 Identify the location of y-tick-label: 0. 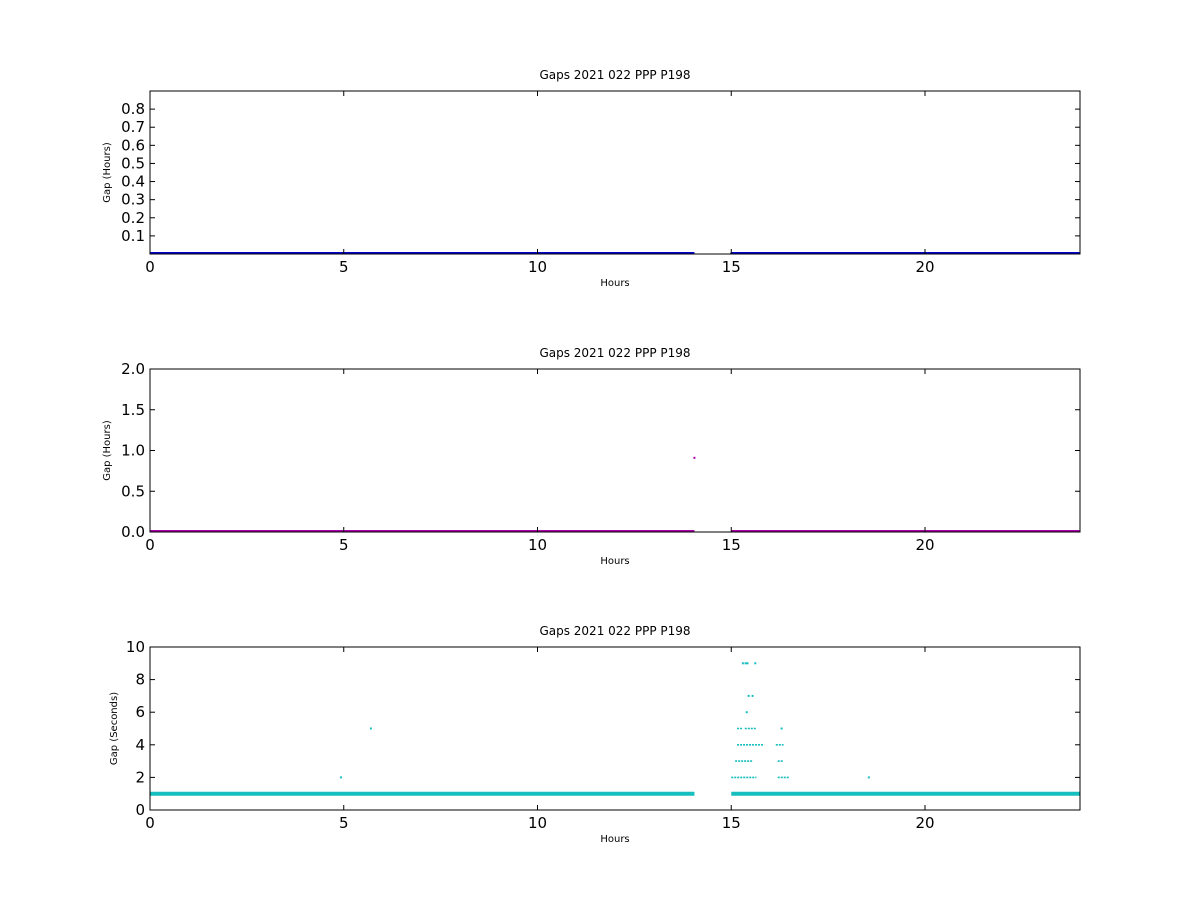
(140, 810).